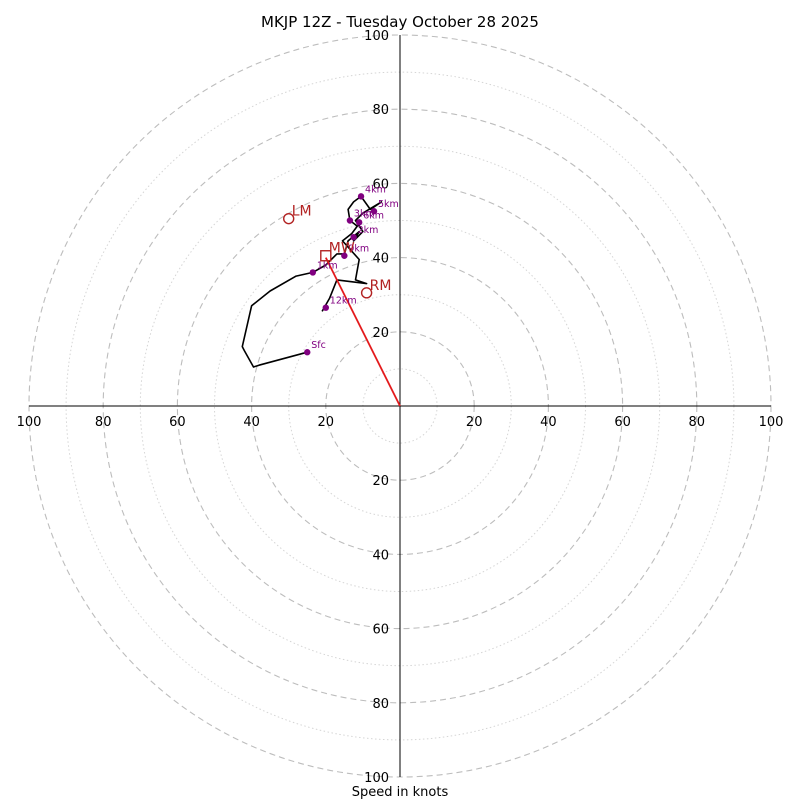 This screenshot has width=800, height=800. What do you see at coordinates (380, 333) in the screenshot?
I see `tick-up-20: 20` at bounding box center [380, 333].